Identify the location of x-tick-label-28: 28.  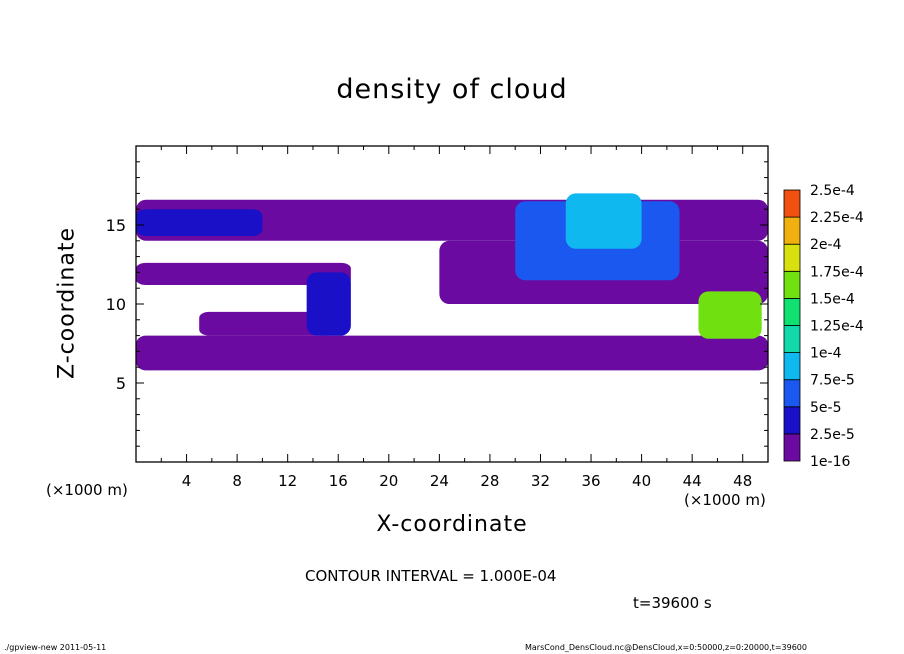
(489, 481).